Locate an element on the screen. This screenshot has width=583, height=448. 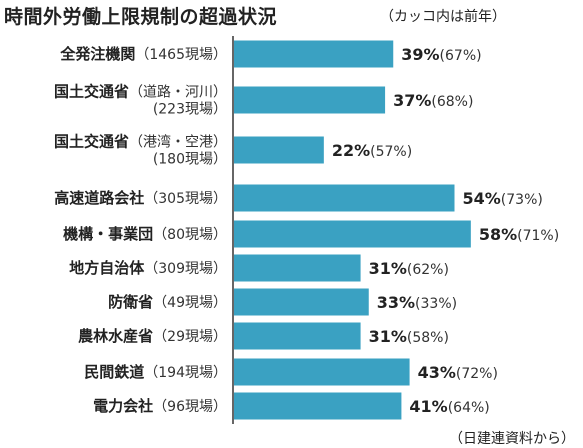
category-label: 機構・事業団（80現場） is located at coordinates (145, 234).